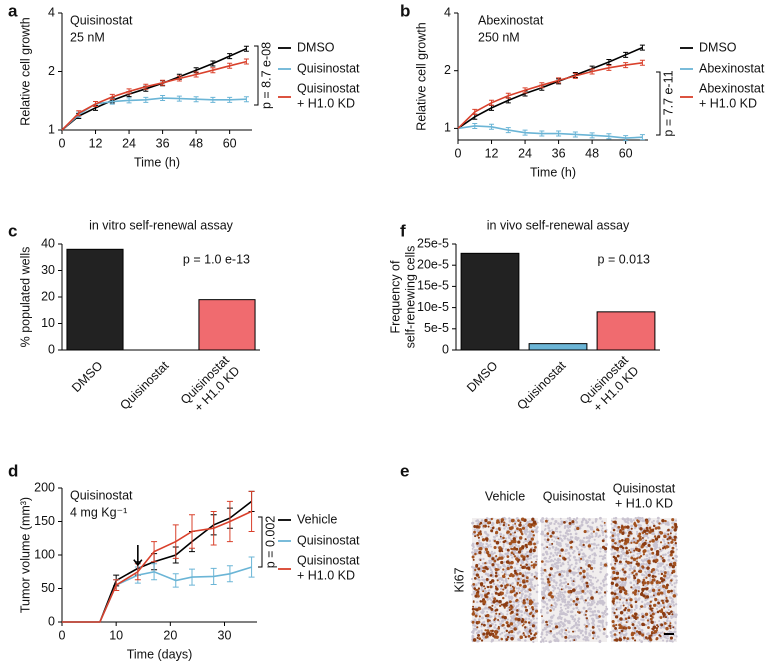  Describe the element at coordinates (12, 230) in the screenshot. I see `panel-label: c` at that location.